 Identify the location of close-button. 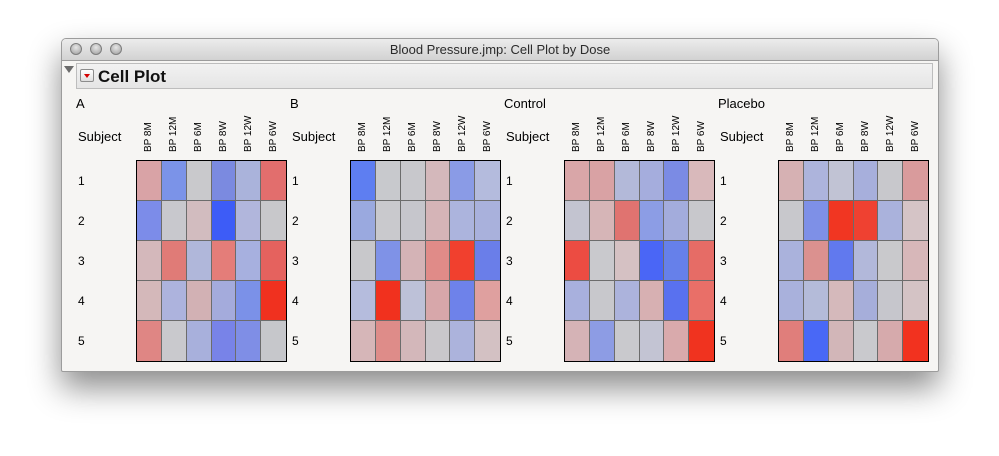
(76, 49).